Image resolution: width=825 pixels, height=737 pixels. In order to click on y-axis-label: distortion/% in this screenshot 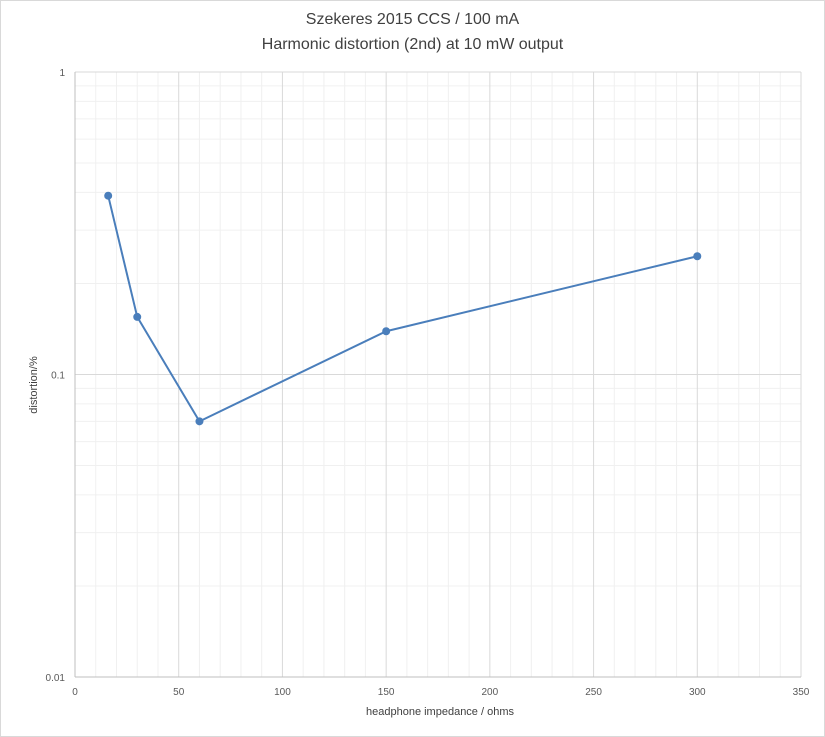, I will do `click(34, 385)`.